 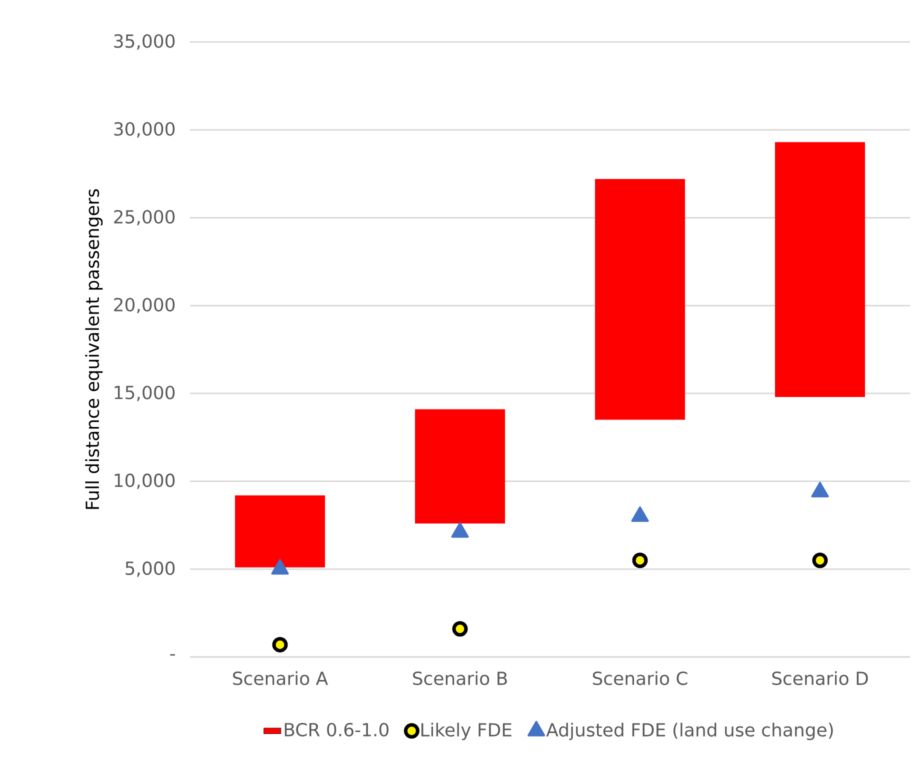 I want to click on x-tick-label: Scenario A, so click(x=280, y=678).